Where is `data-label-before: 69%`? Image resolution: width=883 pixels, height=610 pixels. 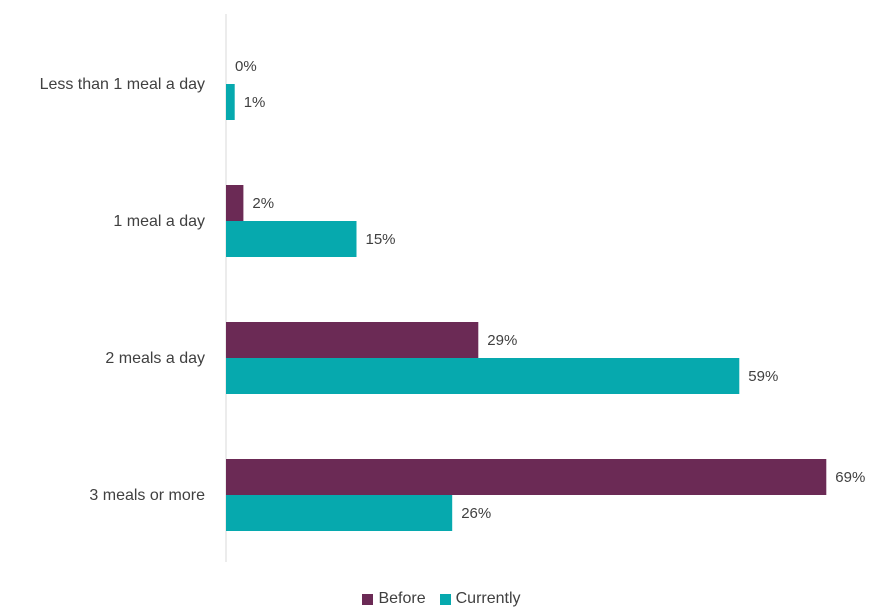 data-label-before: 69% is located at coordinates (850, 477).